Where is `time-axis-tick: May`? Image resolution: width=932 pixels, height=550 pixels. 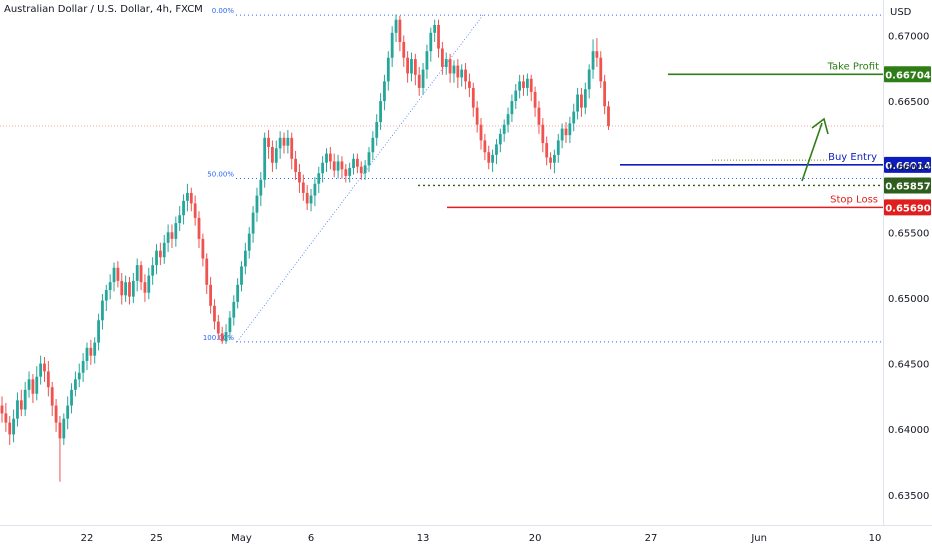
time-axis-tick: May is located at coordinates (241, 538).